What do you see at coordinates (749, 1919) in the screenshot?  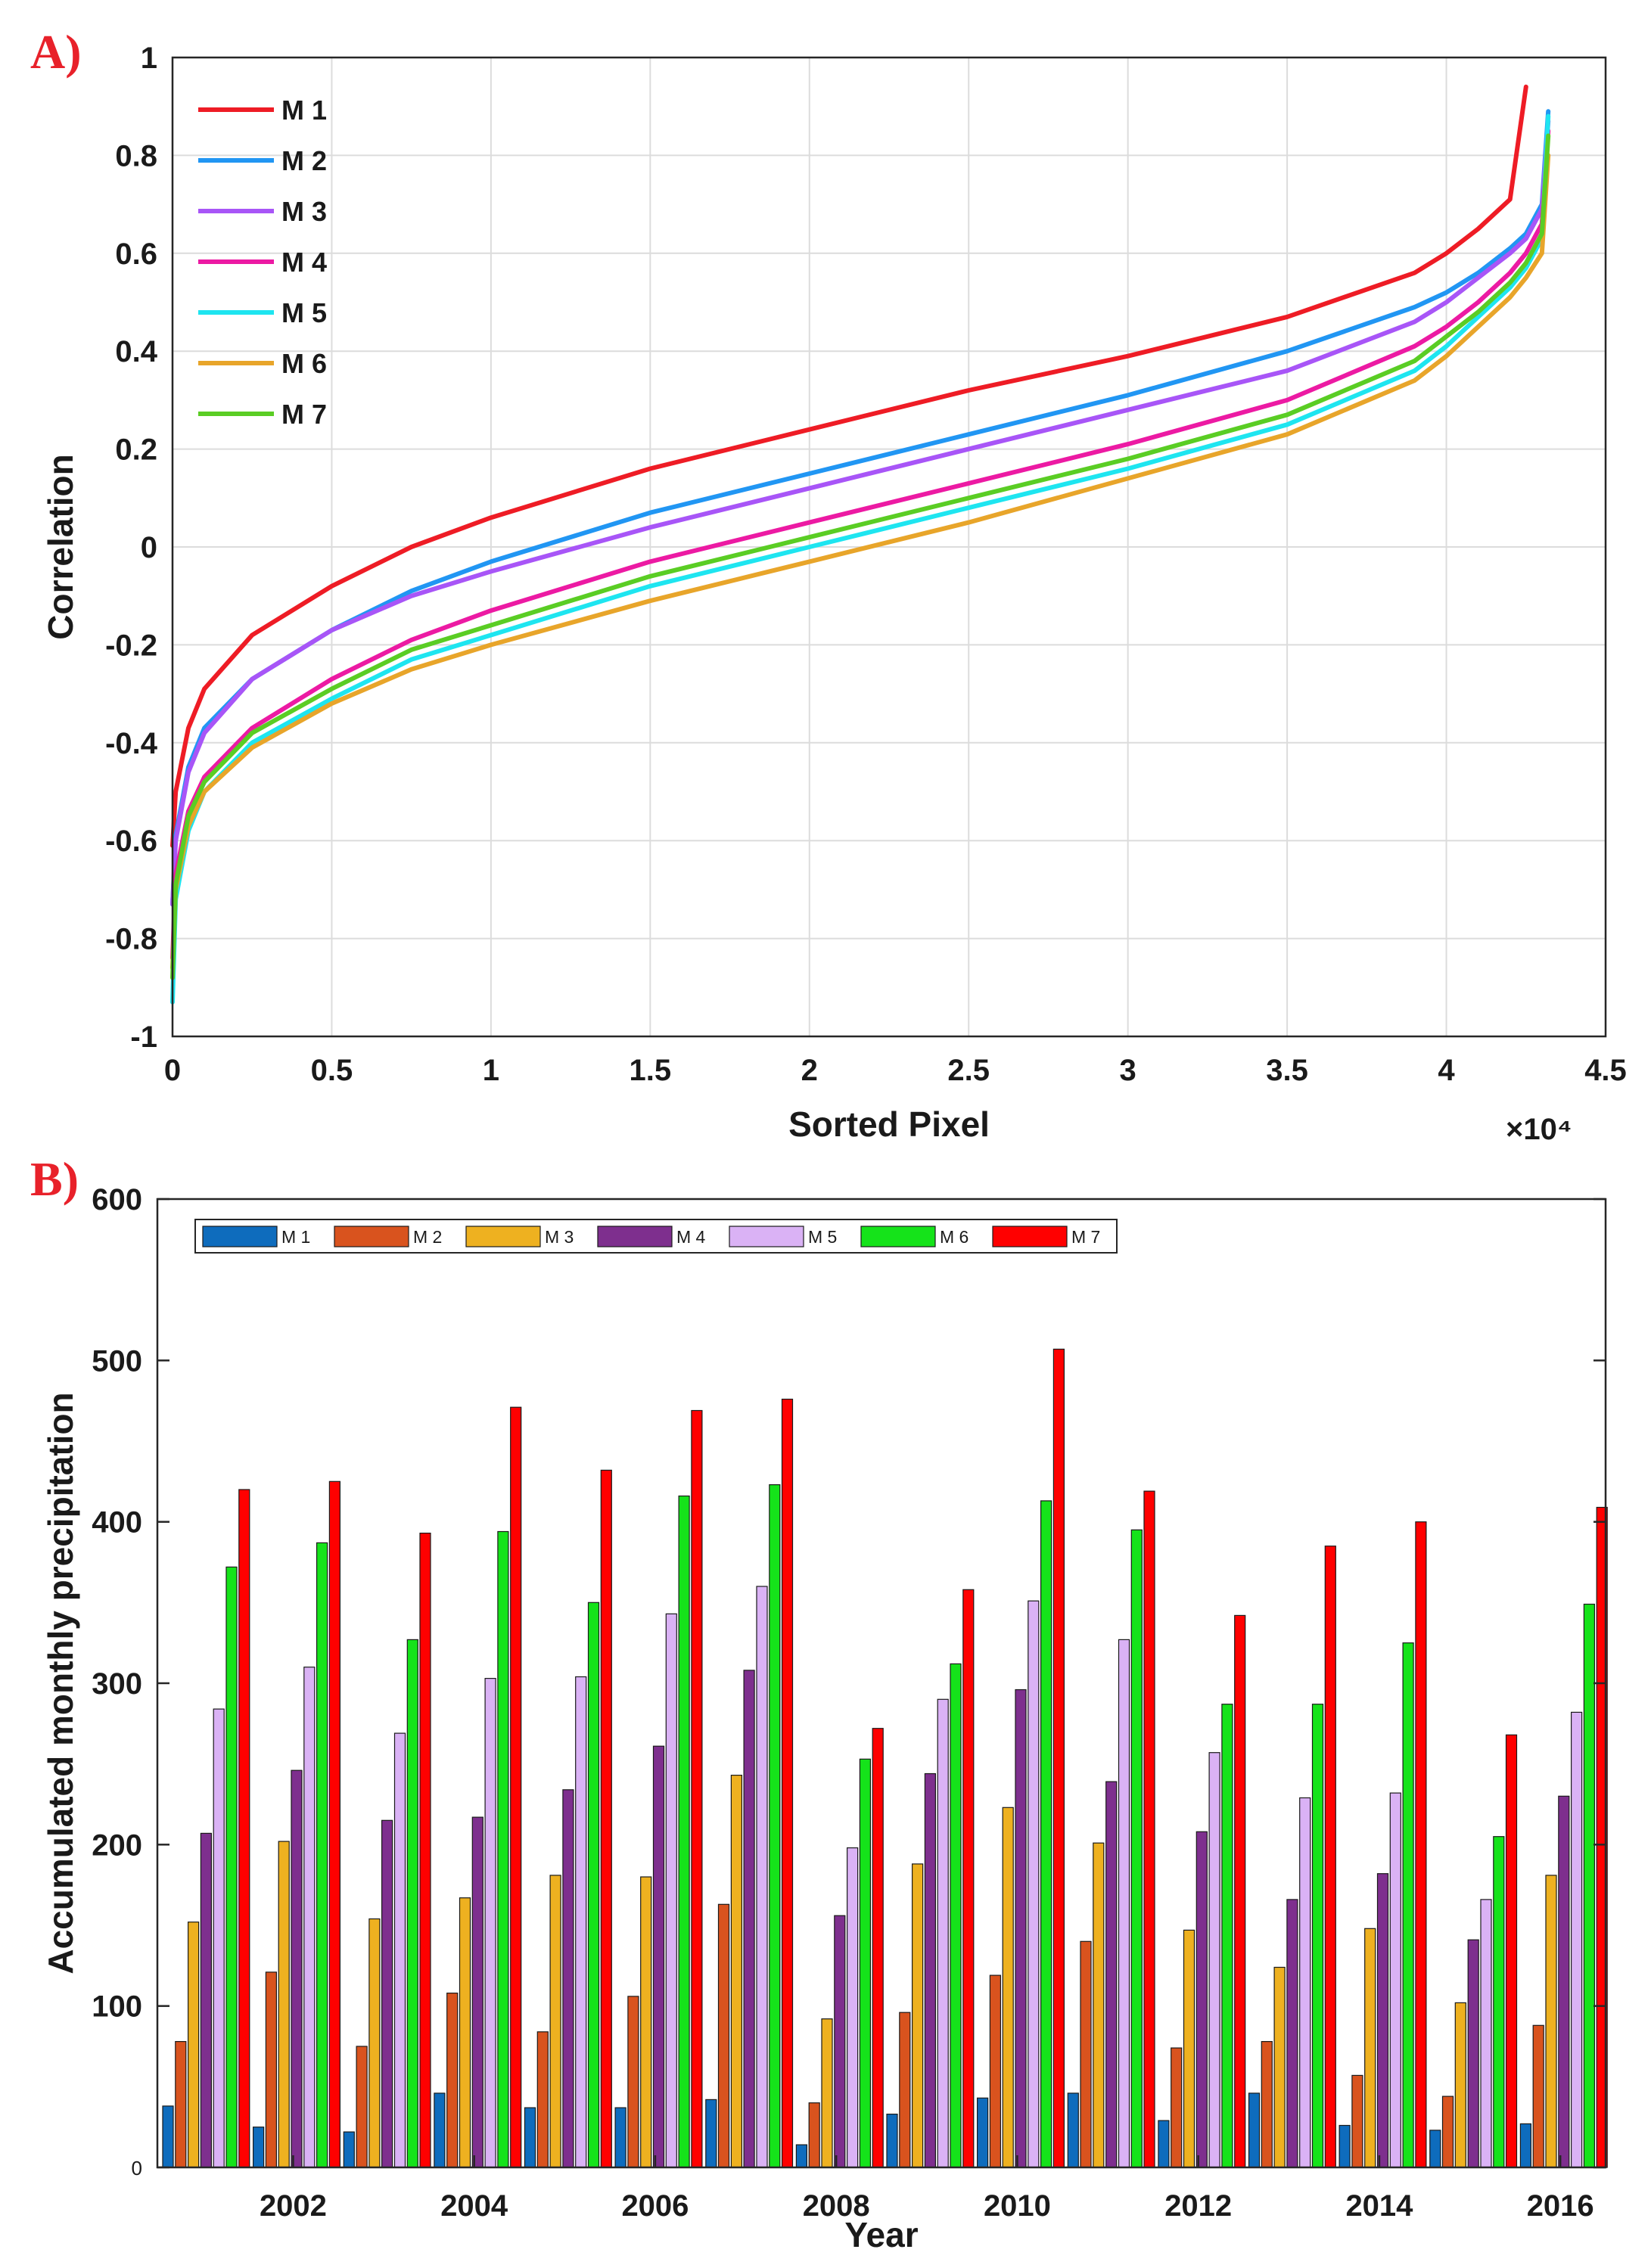 I see `bar-2007-m4` at bounding box center [749, 1919].